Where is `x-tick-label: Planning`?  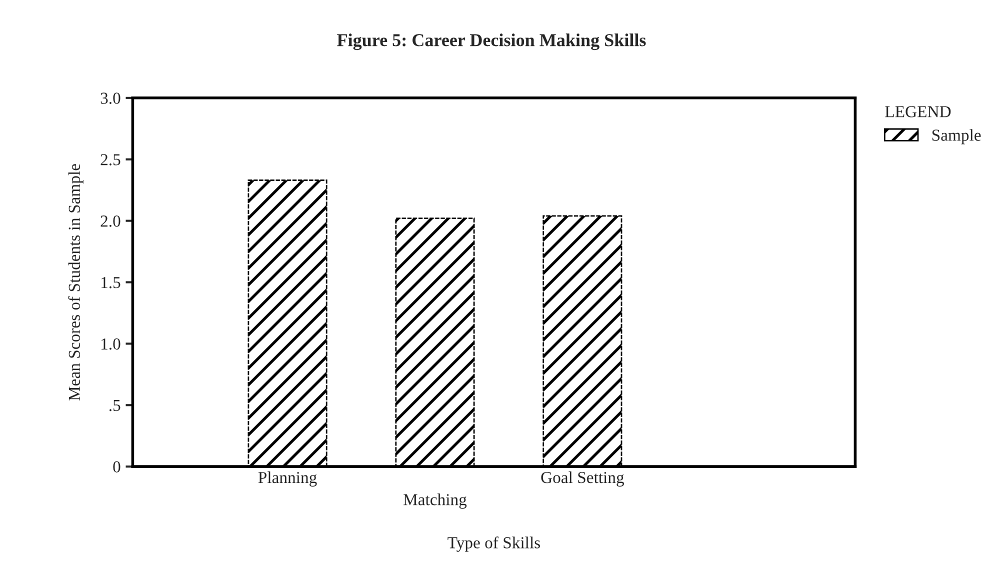
x-tick-label: Planning is located at coordinates (287, 479).